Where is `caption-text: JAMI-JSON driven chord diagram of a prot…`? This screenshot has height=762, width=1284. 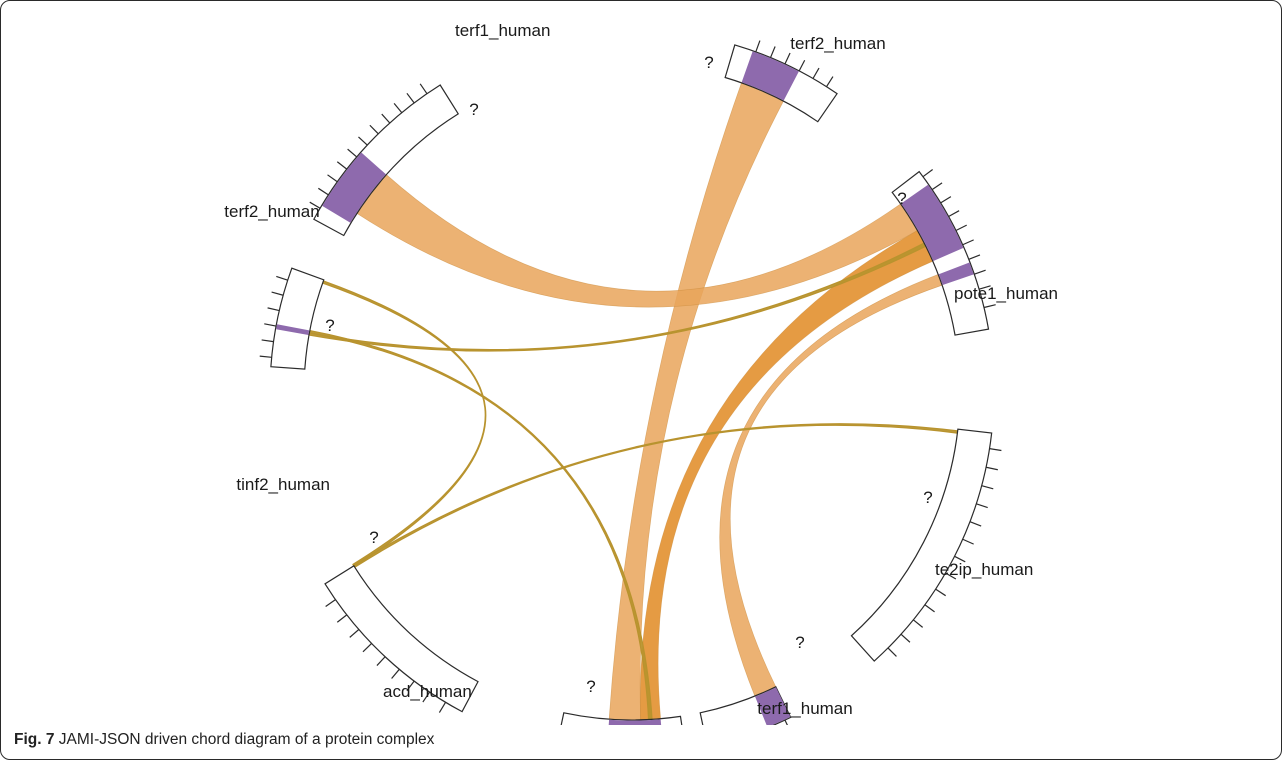 caption-text: JAMI-JSON driven chord diagram of a prot… is located at coordinates (246, 739).